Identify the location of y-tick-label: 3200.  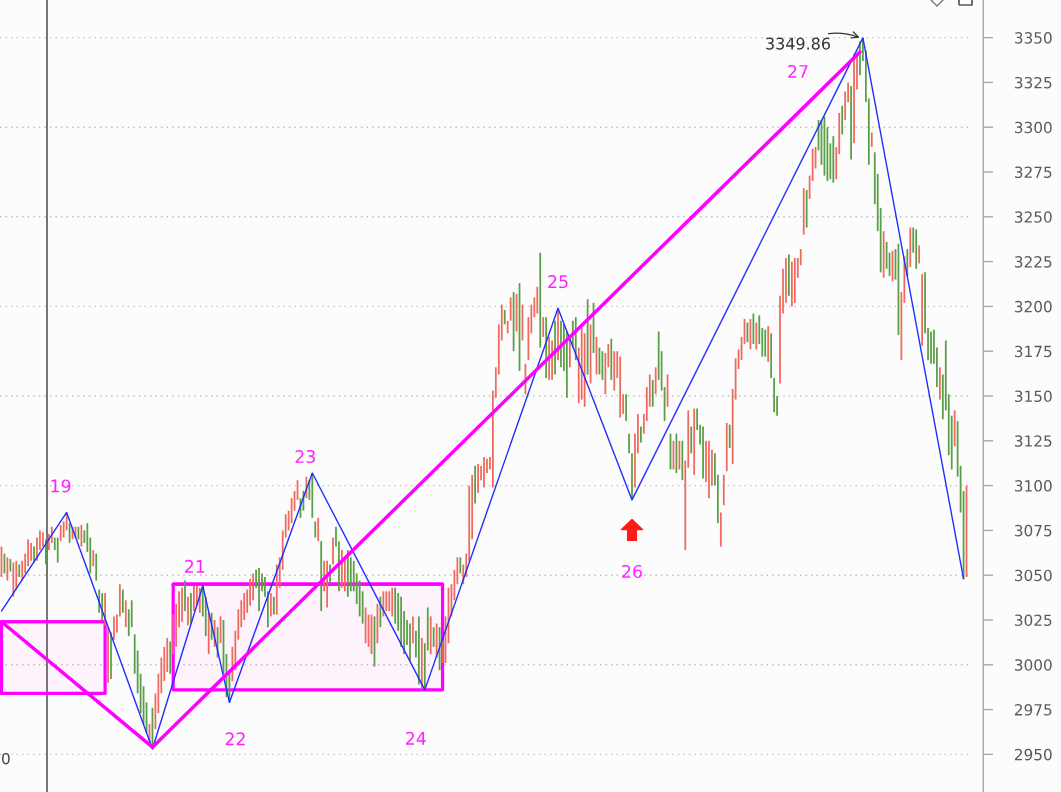
(1033, 306).